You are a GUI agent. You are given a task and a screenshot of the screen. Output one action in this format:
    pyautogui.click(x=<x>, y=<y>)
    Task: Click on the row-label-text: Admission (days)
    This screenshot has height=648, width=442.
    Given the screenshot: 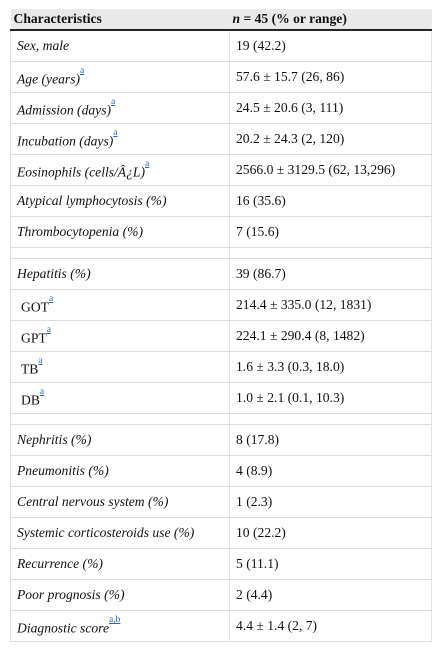 What is the action you would take?
    pyautogui.click(x=64, y=110)
    